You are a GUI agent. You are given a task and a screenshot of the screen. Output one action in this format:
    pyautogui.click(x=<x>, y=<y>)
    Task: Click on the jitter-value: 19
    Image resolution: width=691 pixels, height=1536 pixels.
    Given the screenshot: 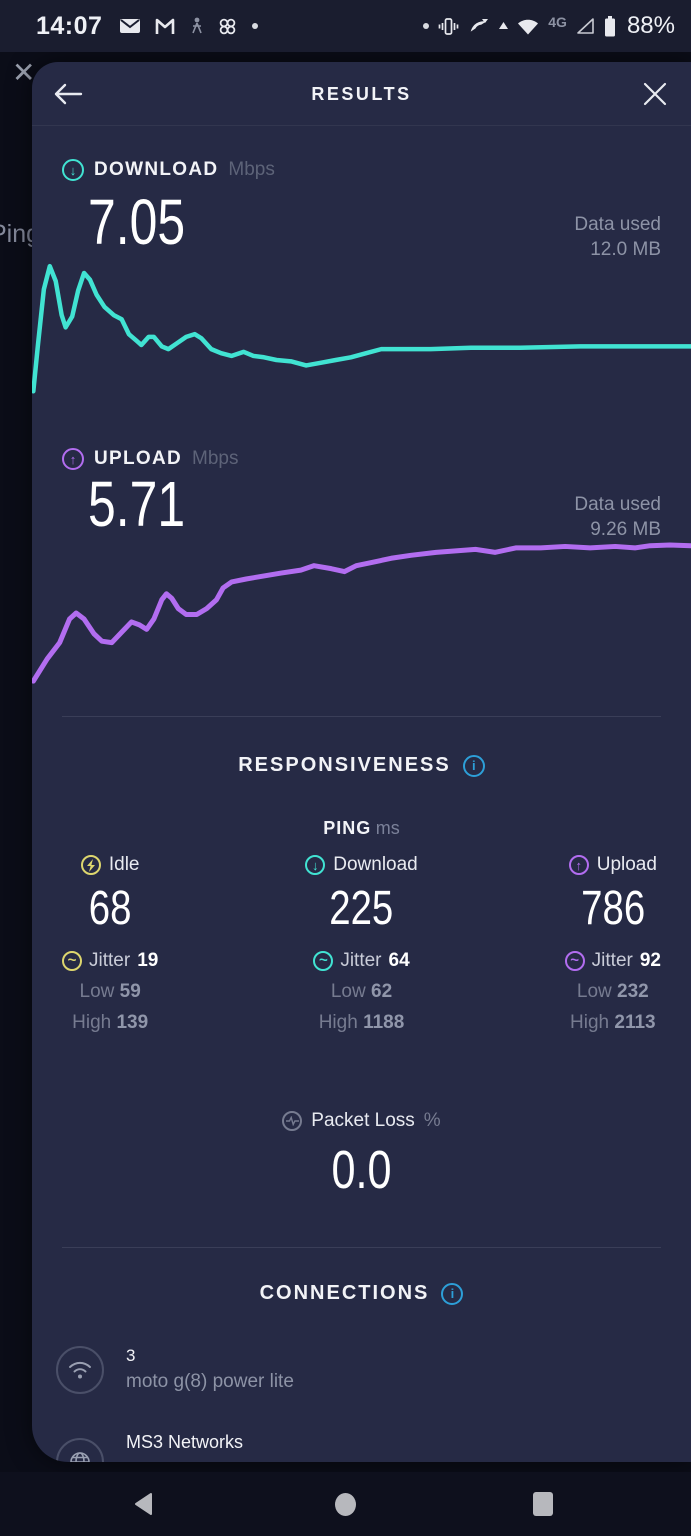 What is the action you would take?
    pyautogui.click(x=148, y=960)
    